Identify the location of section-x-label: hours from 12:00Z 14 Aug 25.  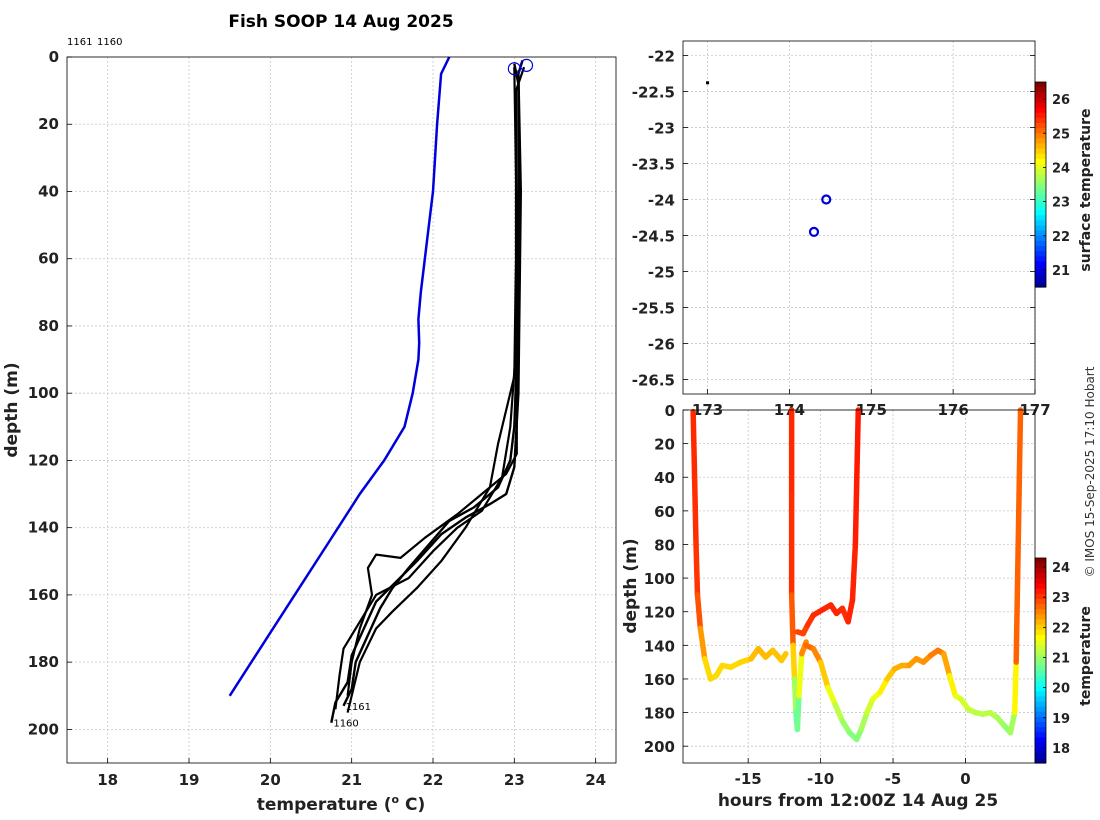
(858, 801).